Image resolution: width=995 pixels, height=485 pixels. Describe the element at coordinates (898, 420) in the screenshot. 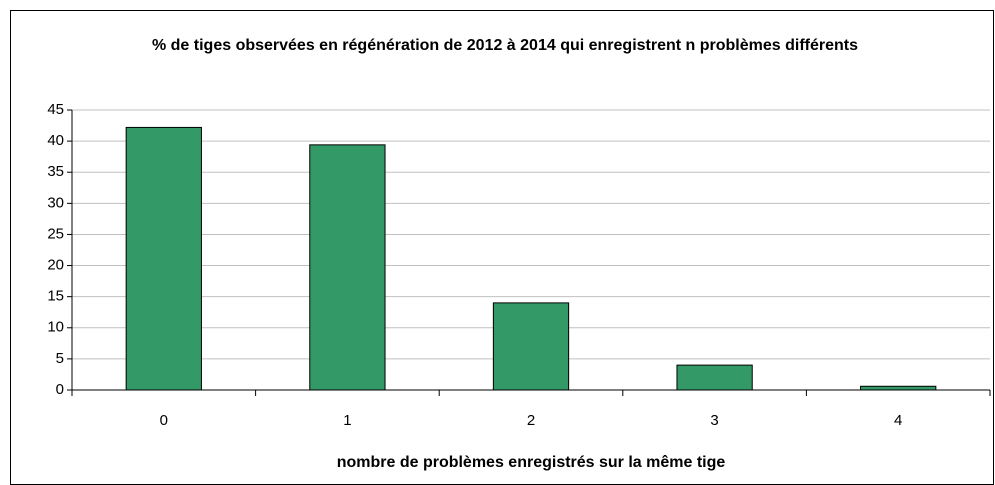

I see `x-tick-label: 4` at that location.